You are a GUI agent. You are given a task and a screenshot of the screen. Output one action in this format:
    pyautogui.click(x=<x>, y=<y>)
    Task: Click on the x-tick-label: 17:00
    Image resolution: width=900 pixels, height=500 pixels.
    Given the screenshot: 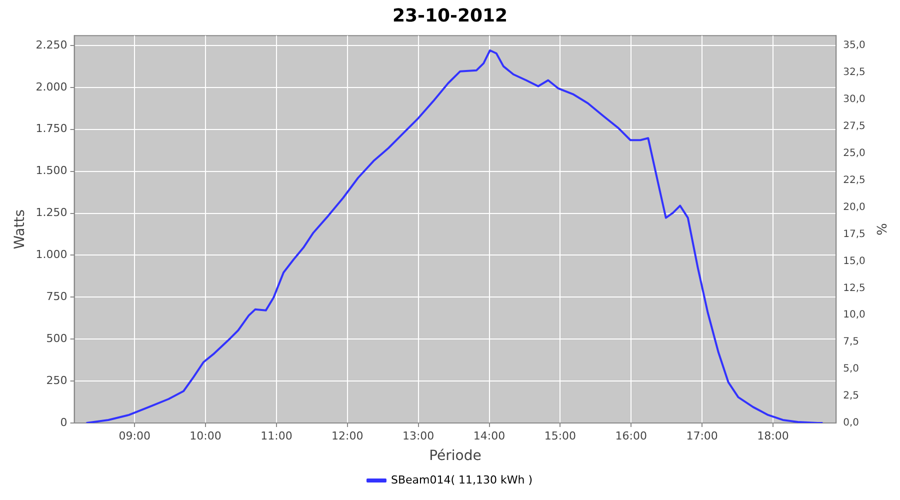 What is the action you would take?
    pyautogui.click(x=702, y=435)
    